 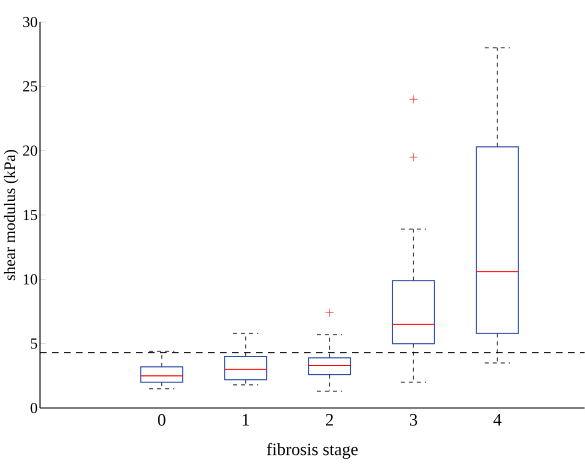 I want to click on x-tick-label: 2, so click(x=329, y=420).